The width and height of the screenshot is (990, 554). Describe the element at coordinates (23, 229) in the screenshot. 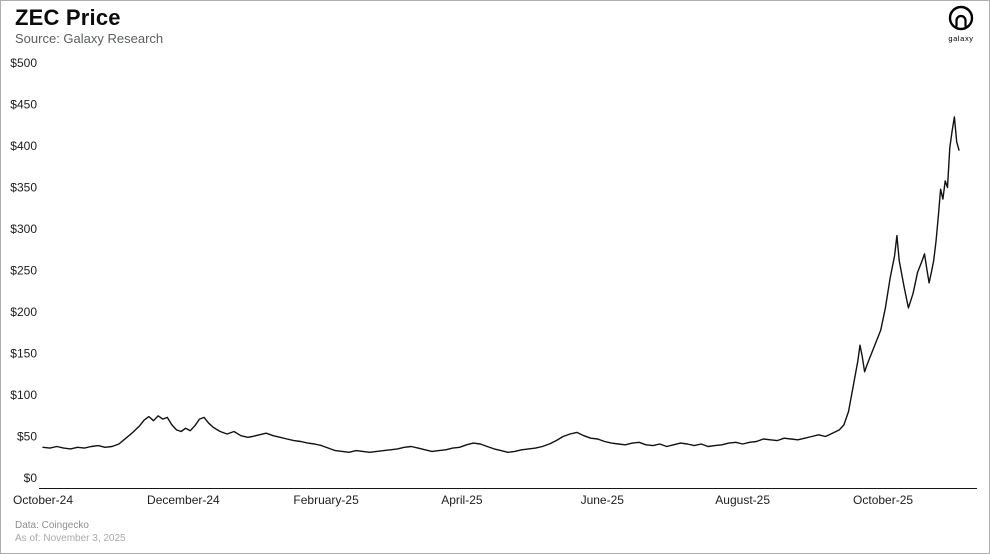

I see `y-axis-tick-label: $300` at that location.